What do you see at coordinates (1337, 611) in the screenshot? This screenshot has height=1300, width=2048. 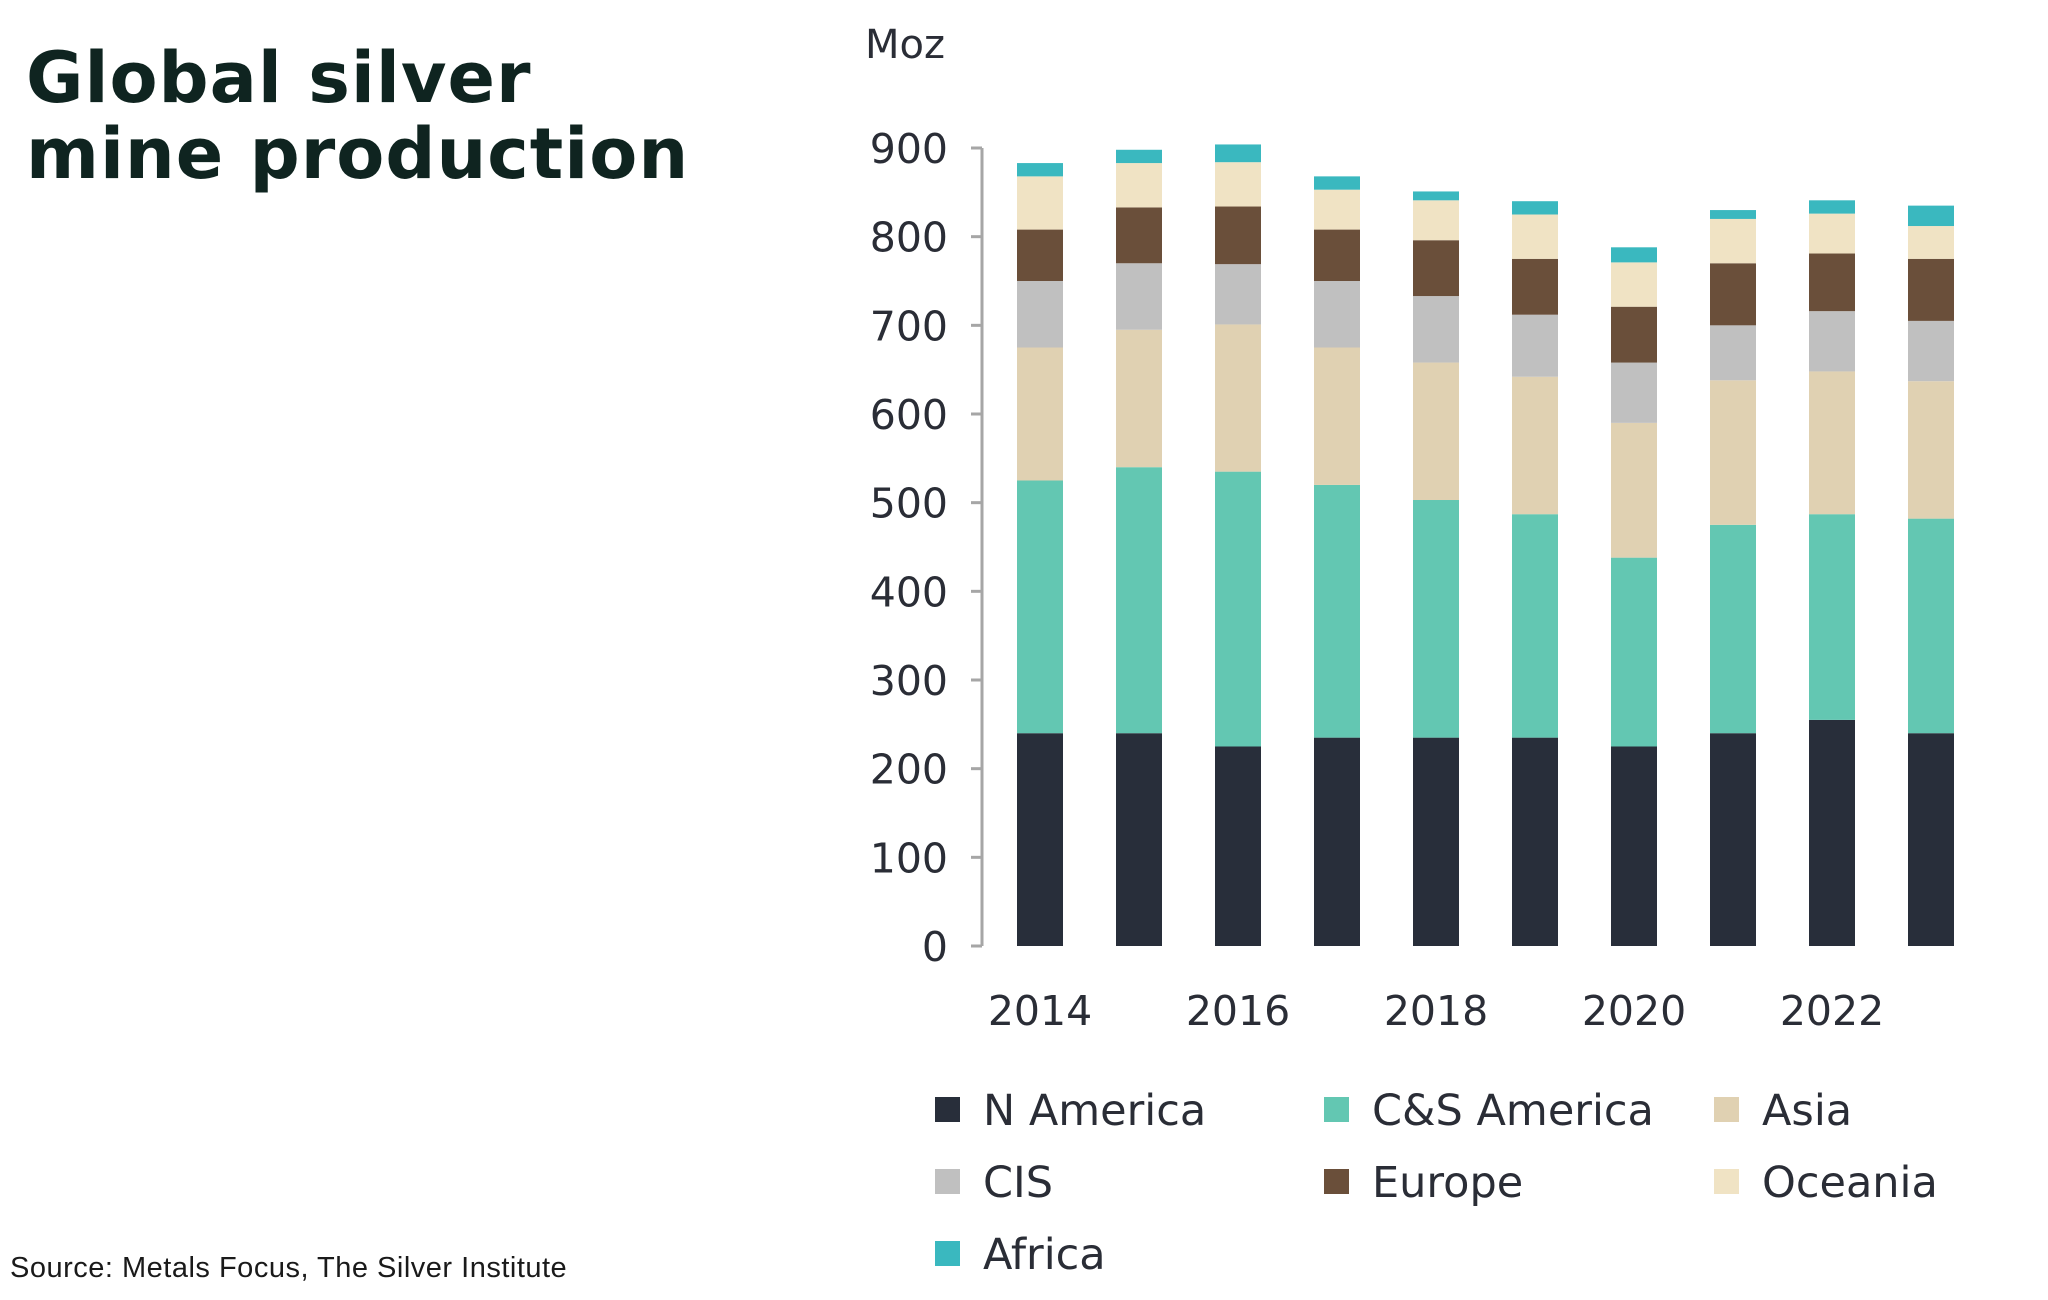 I see `bar-segment-c-s-america-2017` at bounding box center [1337, 611].